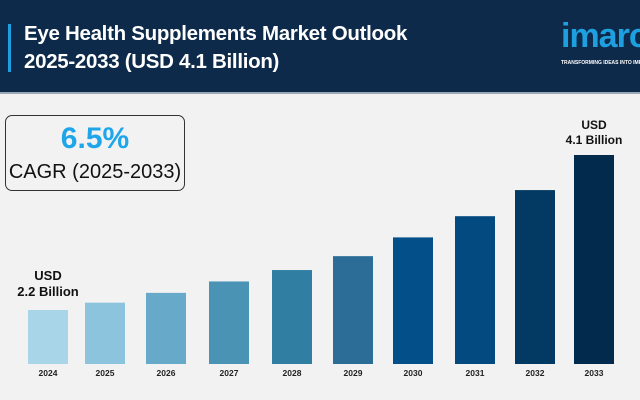  Describe the element at coordinates (48, 275) in the screenshot. I see `start-annotation-line1: USD` at that location.